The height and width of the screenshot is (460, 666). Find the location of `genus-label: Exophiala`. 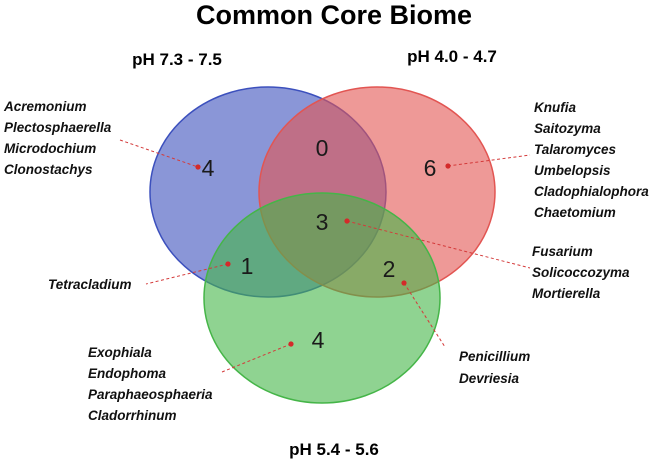

genus-label: Exophiala is located at coordinates (120, 352).